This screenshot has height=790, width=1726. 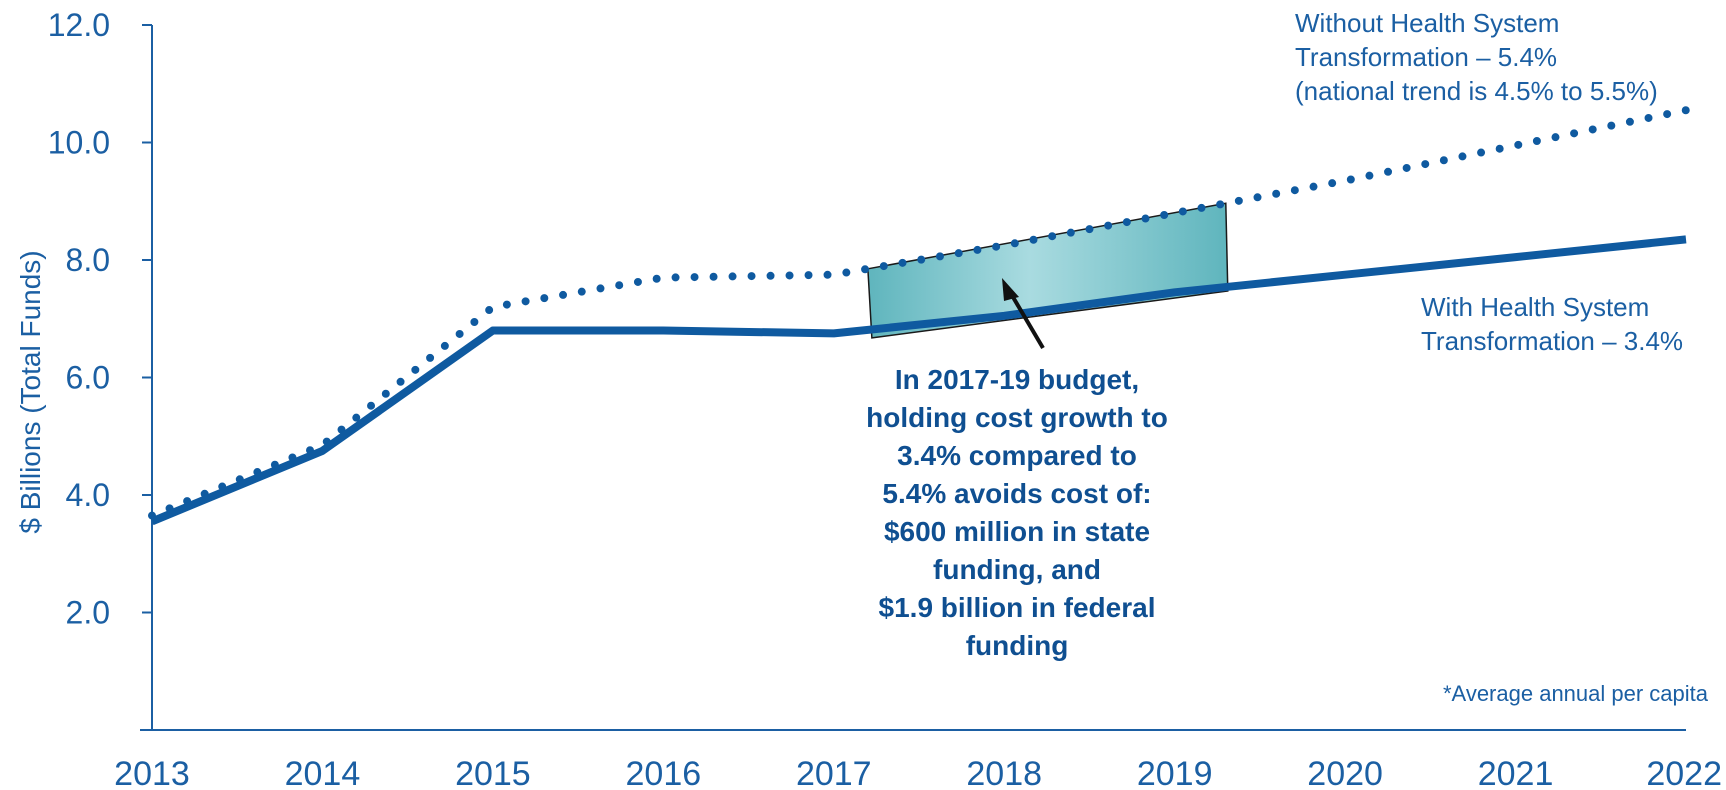 I want to click on series-label-line: With Health System, so click(x=1535, y=307).